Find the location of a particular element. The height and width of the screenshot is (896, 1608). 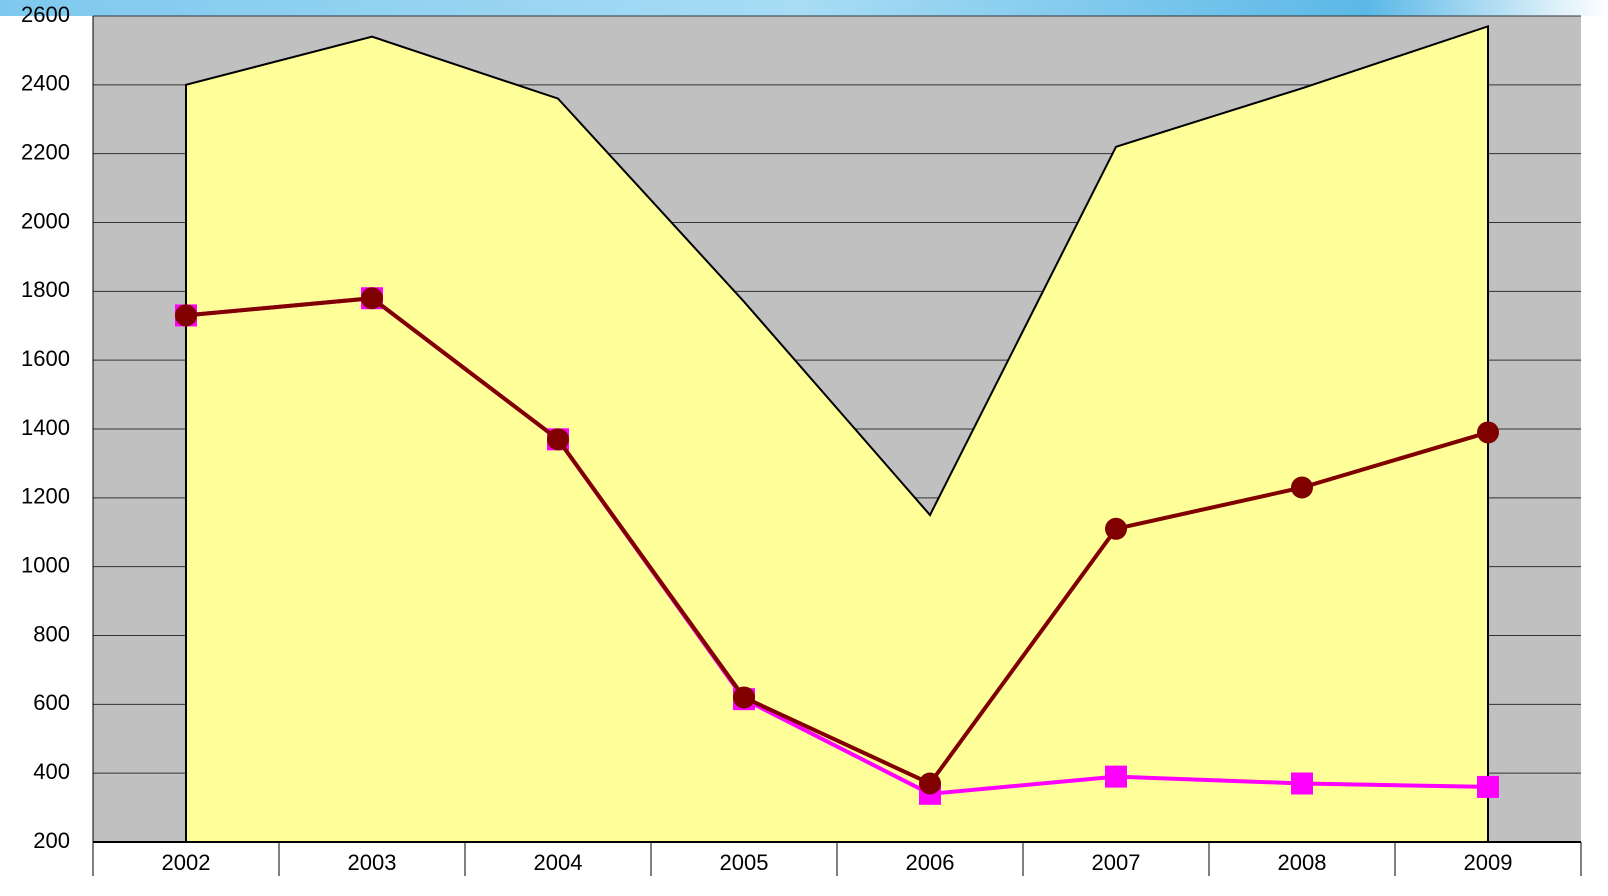

x-tick-label: 2002 is located at coordinates (186, 862).